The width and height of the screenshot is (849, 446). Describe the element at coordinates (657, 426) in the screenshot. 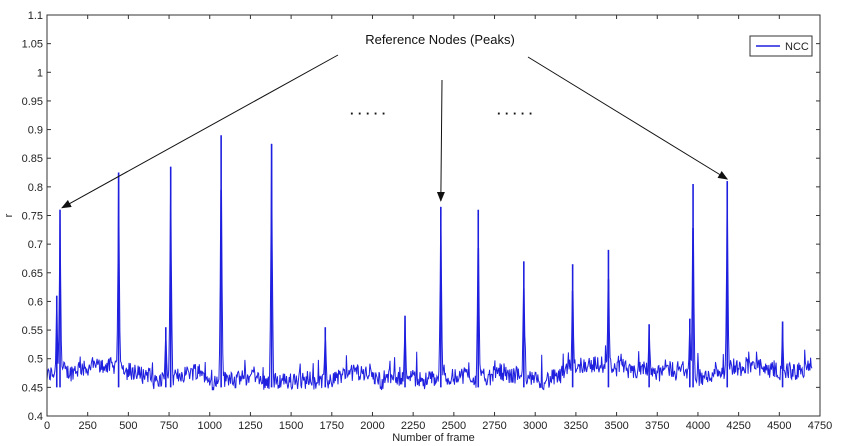

I see `x-tick-label: 3750` at that location.